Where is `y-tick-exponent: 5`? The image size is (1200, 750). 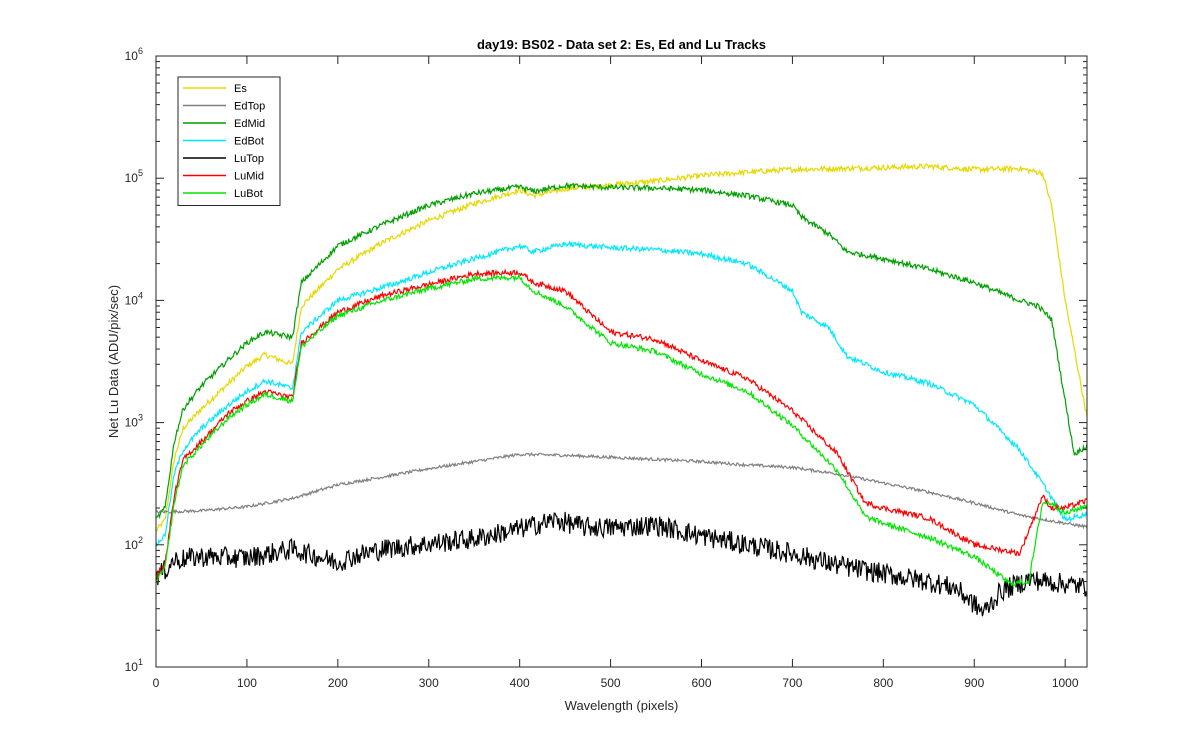
y-tick-exponent: 5 is located at coordinates (140, 173).